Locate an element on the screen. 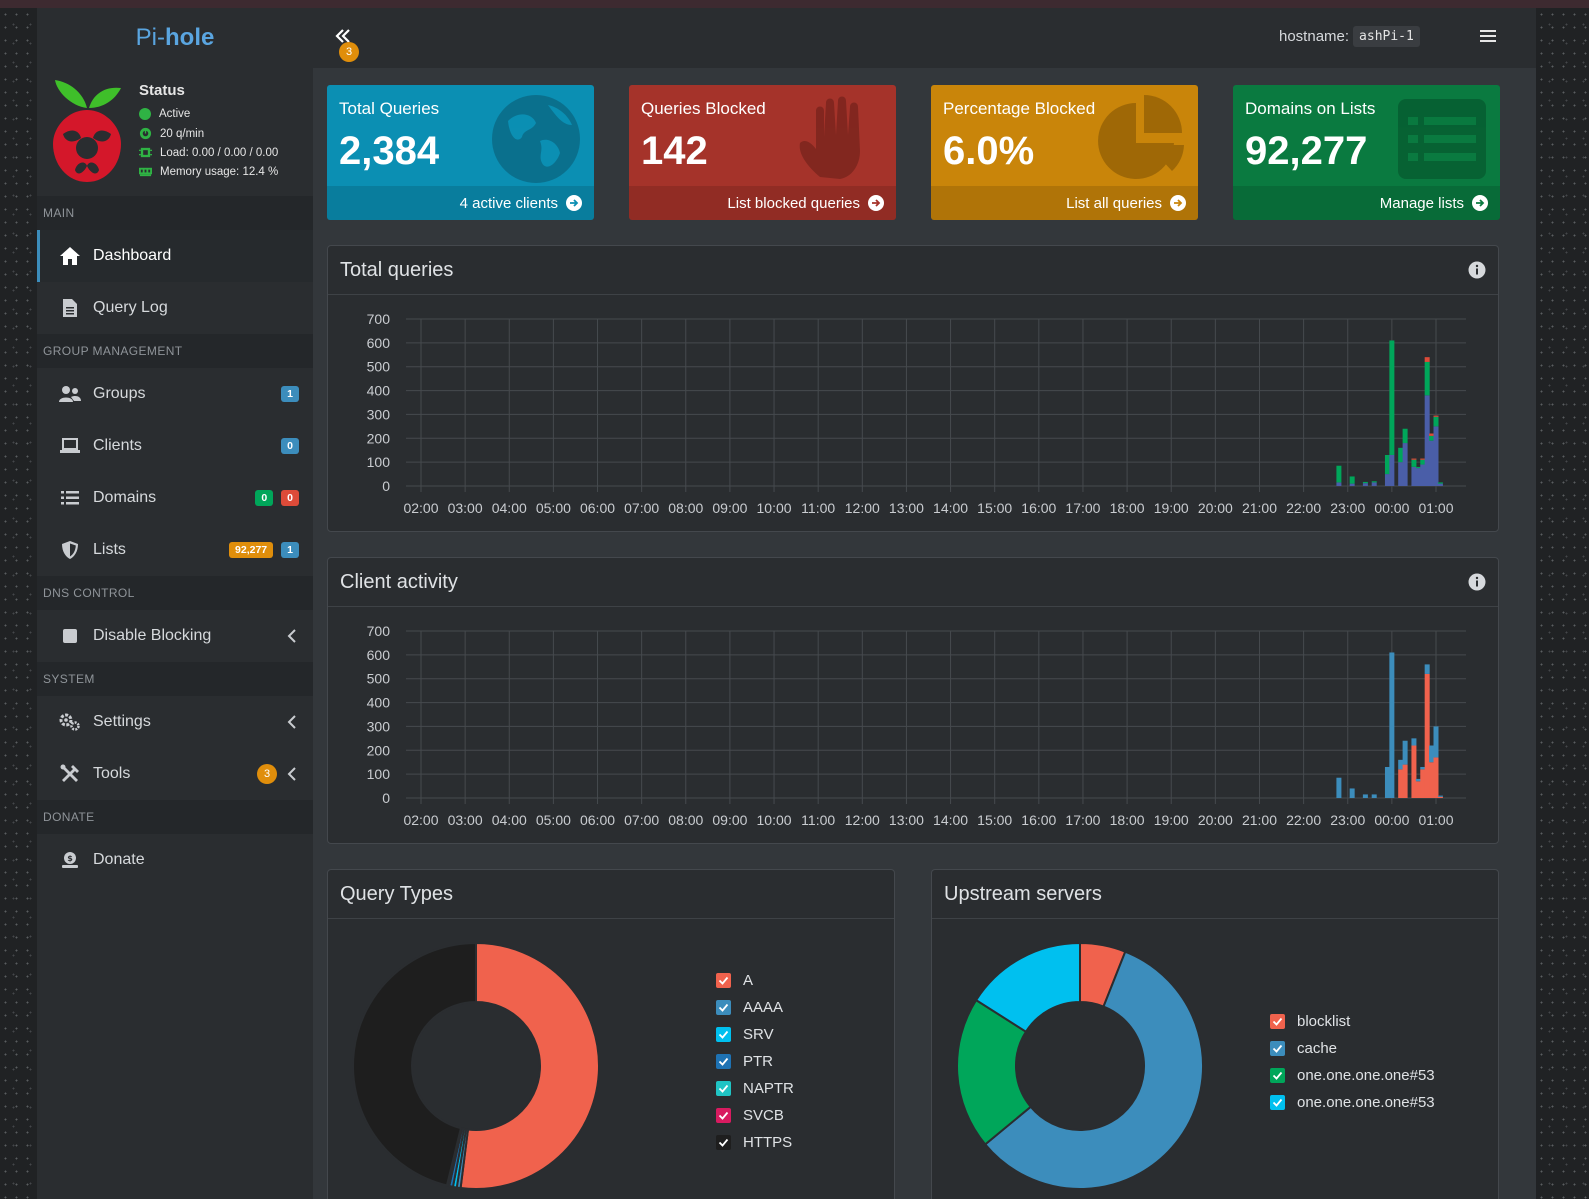 This screenshot has width=1589, height=1199. y-tick-label: 100 is located at coordinates (379, 462).